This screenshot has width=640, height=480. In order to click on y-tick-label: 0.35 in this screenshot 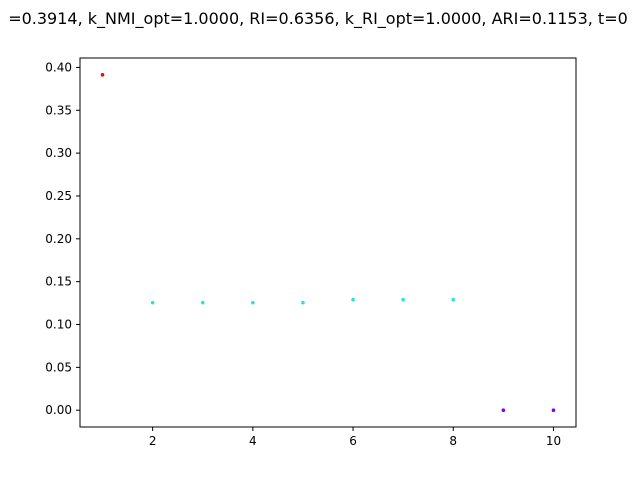, I will do `click(58, 110)`.